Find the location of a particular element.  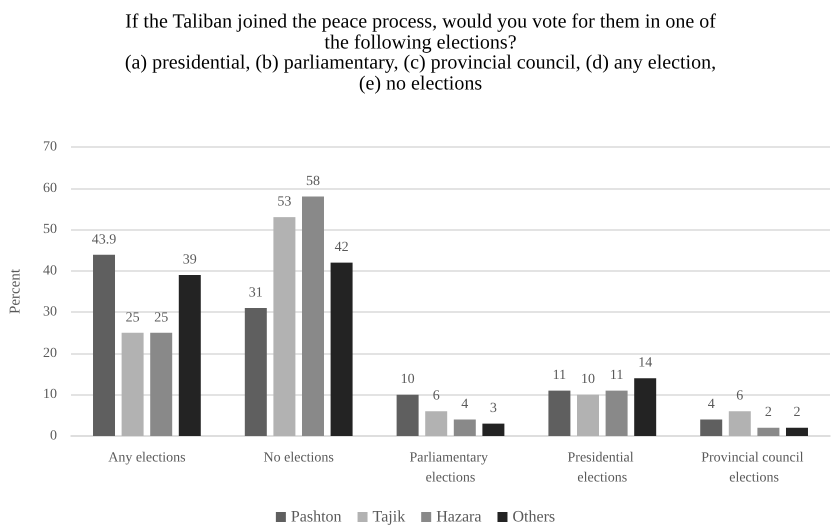

y-tick-label: 20 is located at coordinates (50, 353).